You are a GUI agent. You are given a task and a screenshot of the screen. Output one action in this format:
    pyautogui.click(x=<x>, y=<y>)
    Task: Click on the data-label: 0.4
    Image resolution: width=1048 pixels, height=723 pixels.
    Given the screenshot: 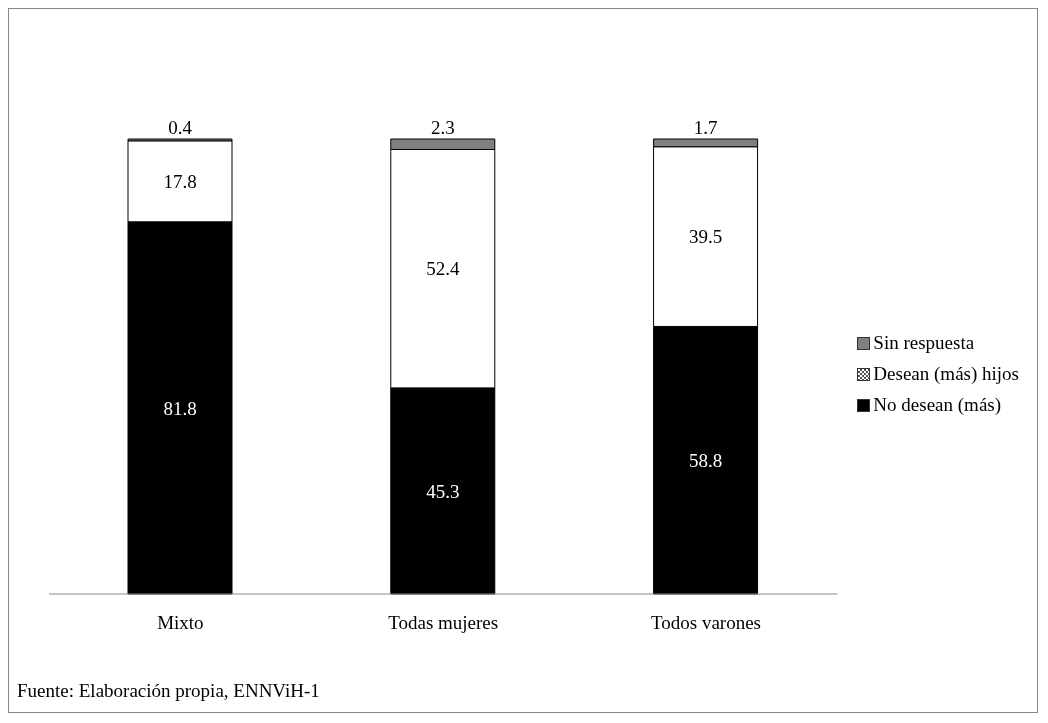 What is the action you would take?
    pyautogui.click(x=180, y=127)
    